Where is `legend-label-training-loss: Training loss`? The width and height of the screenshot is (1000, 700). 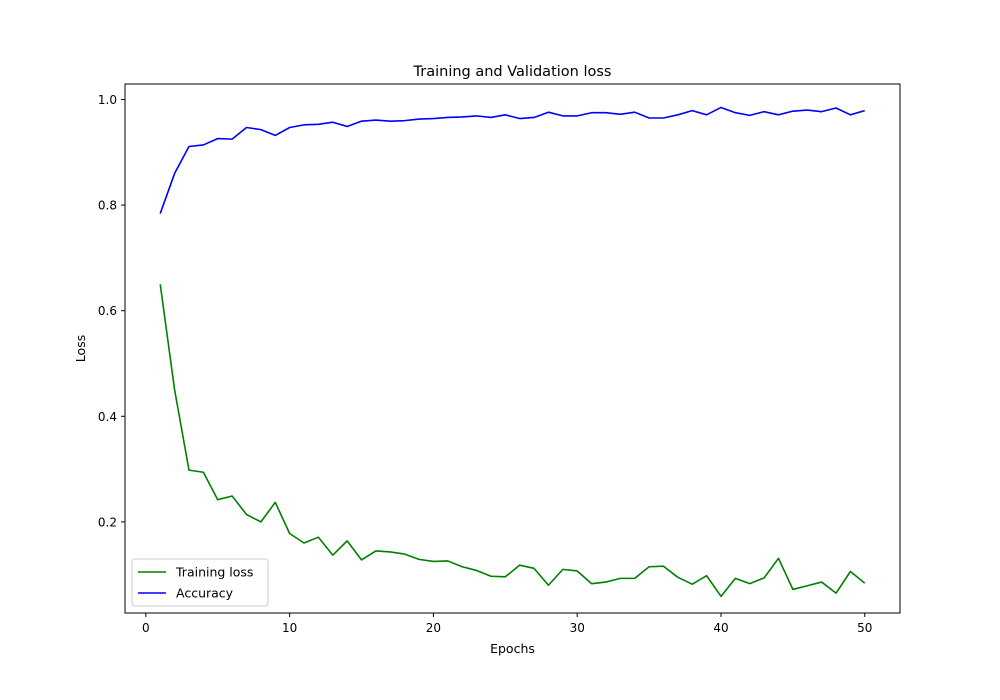
legend-label-training-loss: Training loss is located at coordinates (214, 572).